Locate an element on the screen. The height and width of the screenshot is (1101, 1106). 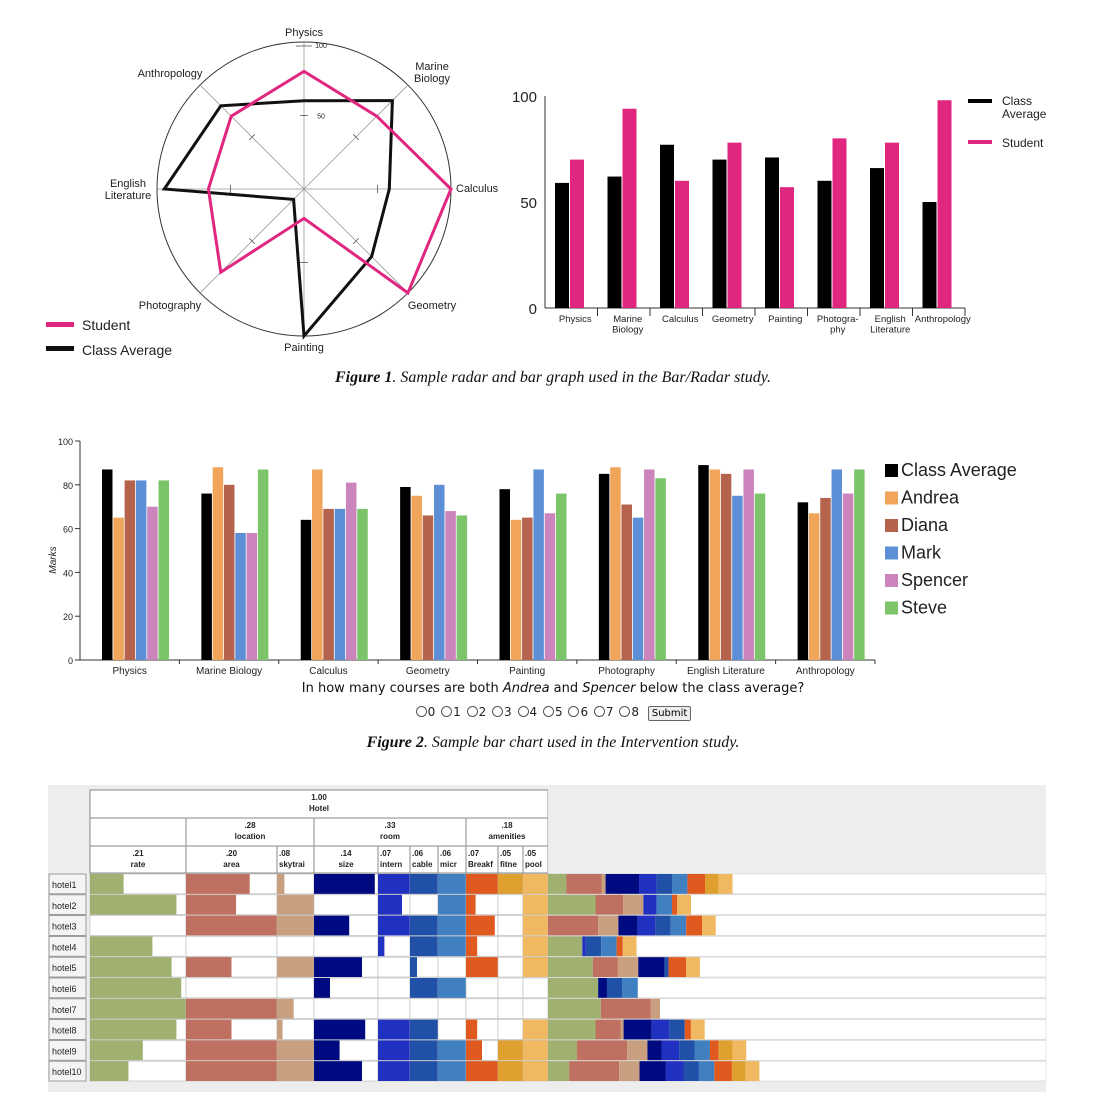
answer-option-6: 6 is located at coordinates (578, 712).